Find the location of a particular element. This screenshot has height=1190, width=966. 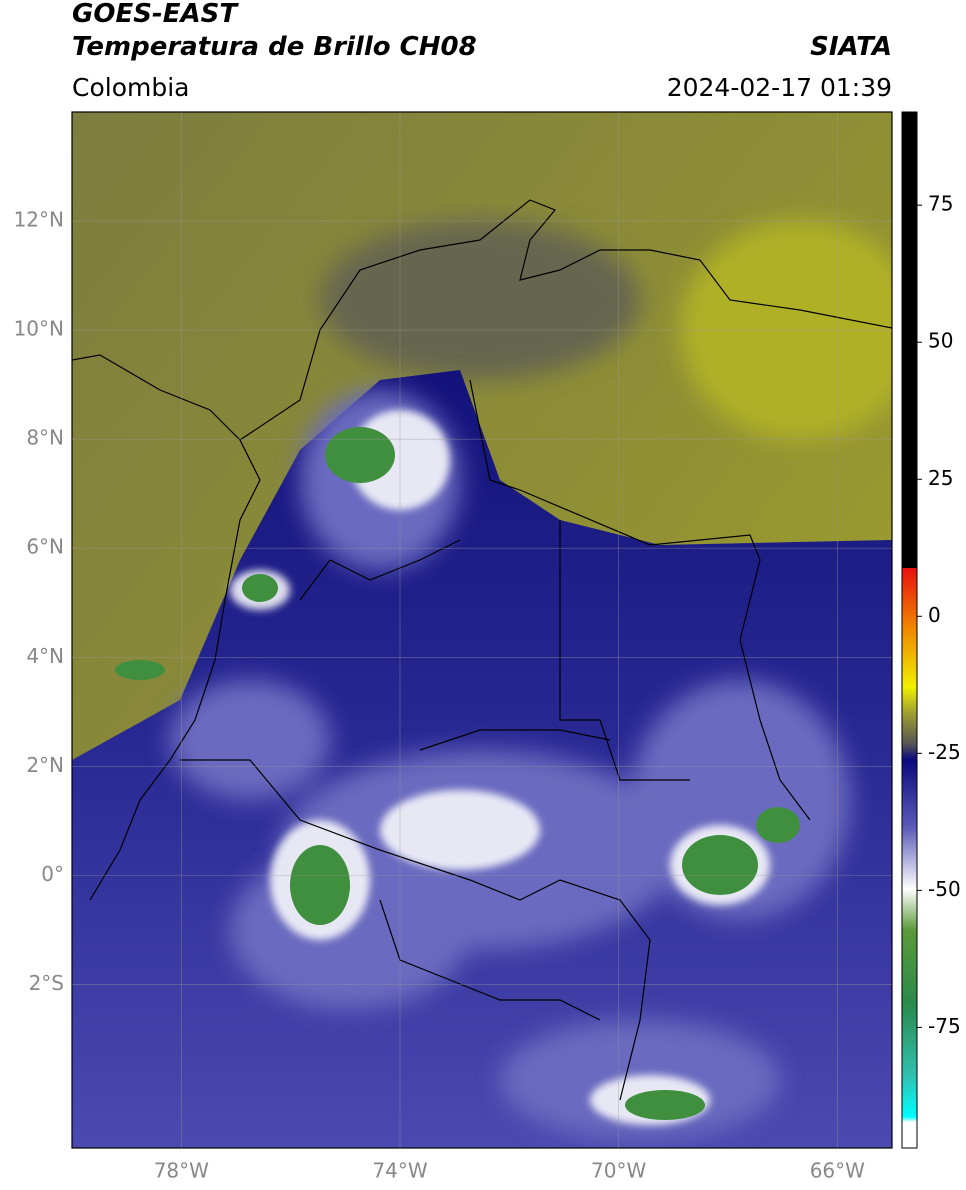

lat-tick-label: 6°N is located at coordinates (45, 547).